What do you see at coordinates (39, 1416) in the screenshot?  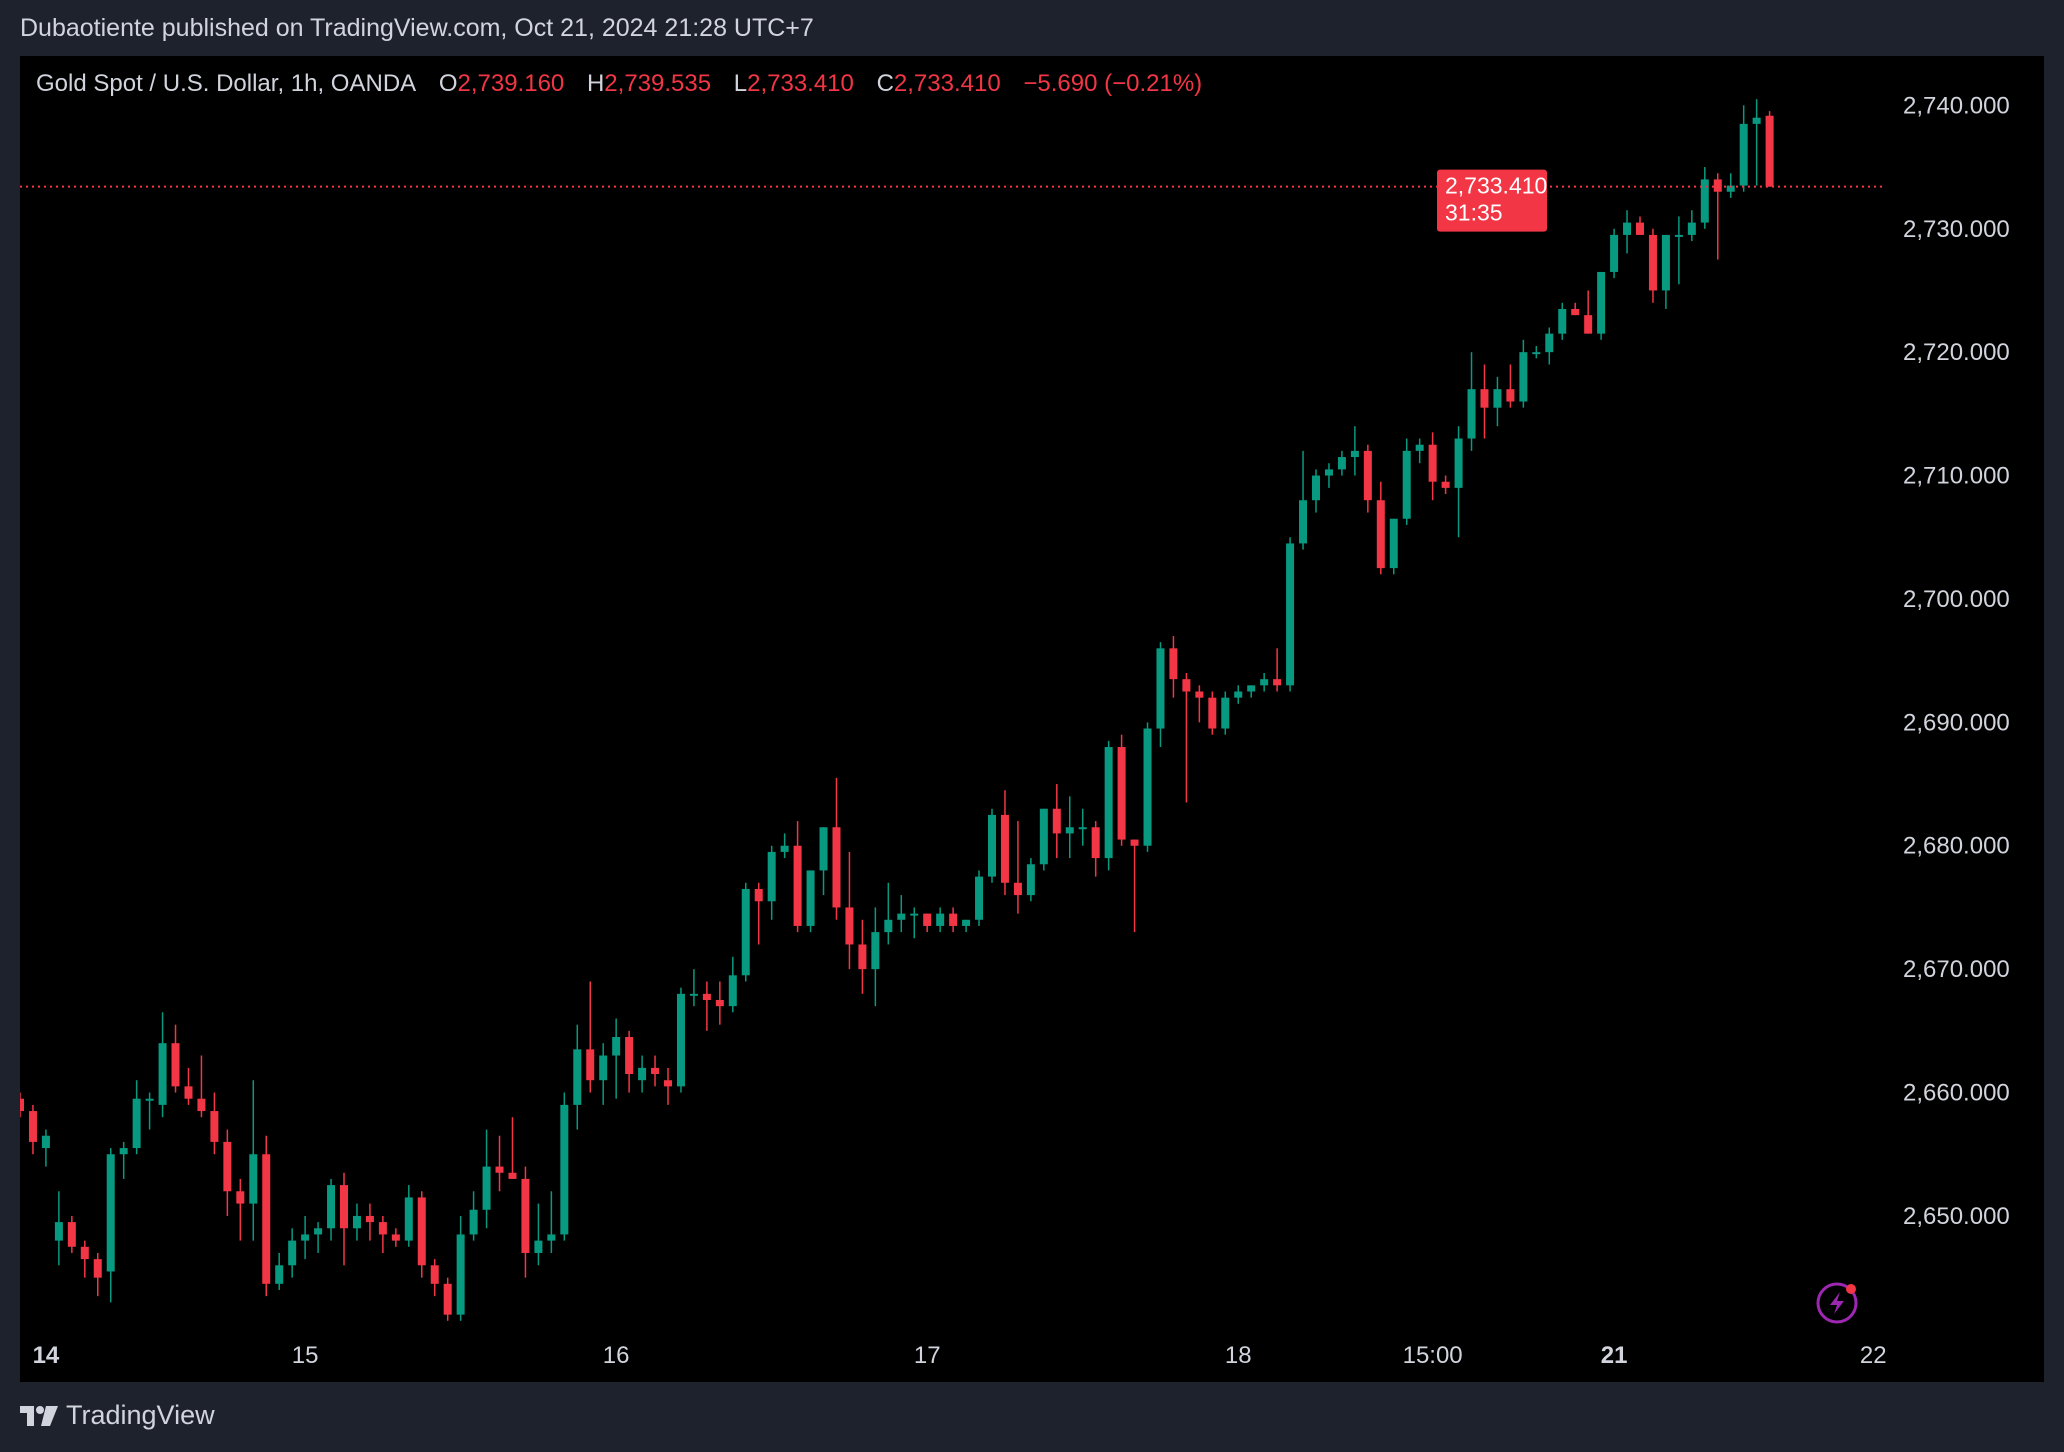 I see `tradingview-logo-icon` at bounding box center [39, 1416].